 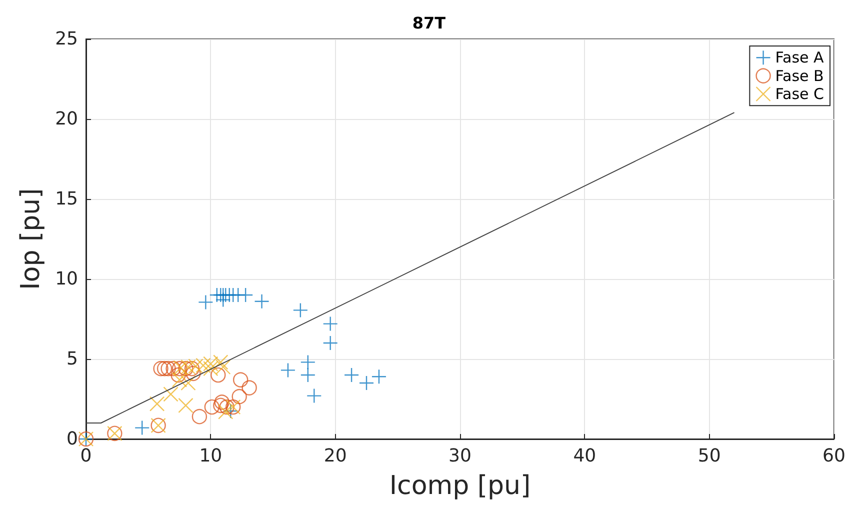 I want to click on x-tick-label: 60, so click(x=834, y=456).